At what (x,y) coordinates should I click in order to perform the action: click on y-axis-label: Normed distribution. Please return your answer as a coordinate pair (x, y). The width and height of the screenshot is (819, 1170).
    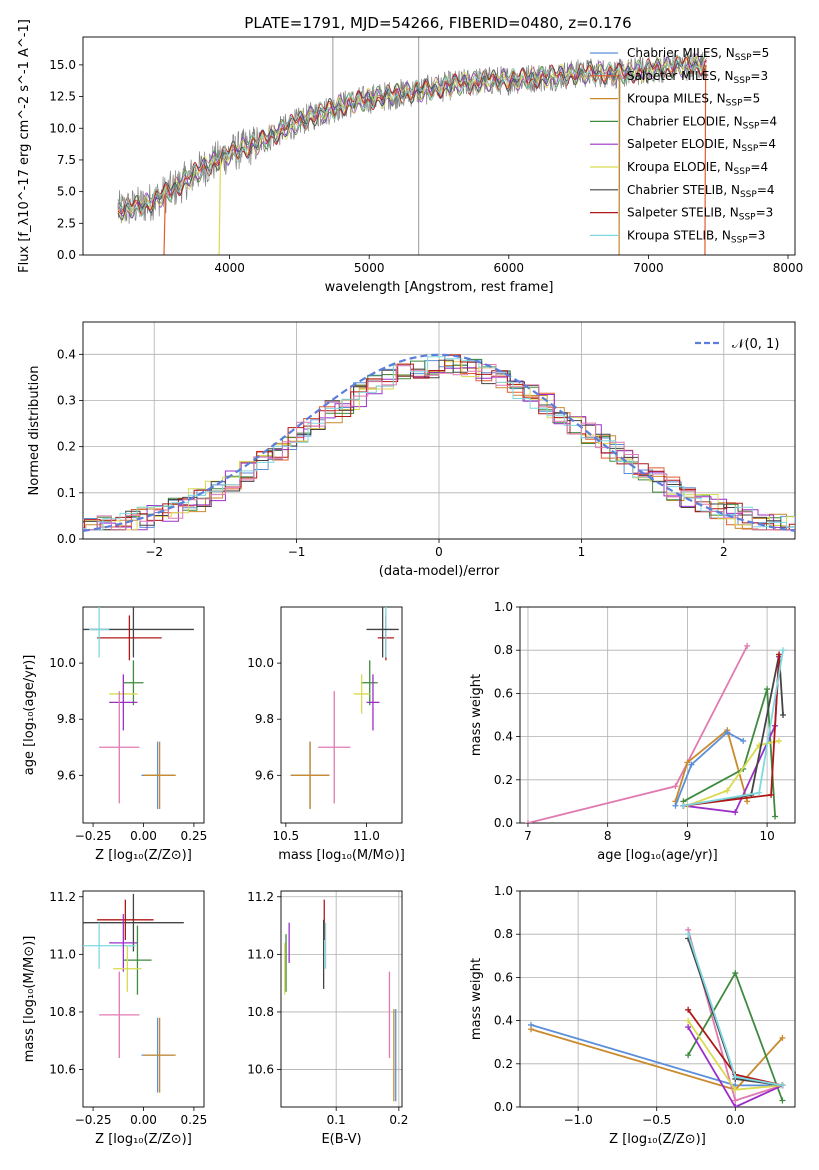
    Looking at the image, I should click on (34, 431).